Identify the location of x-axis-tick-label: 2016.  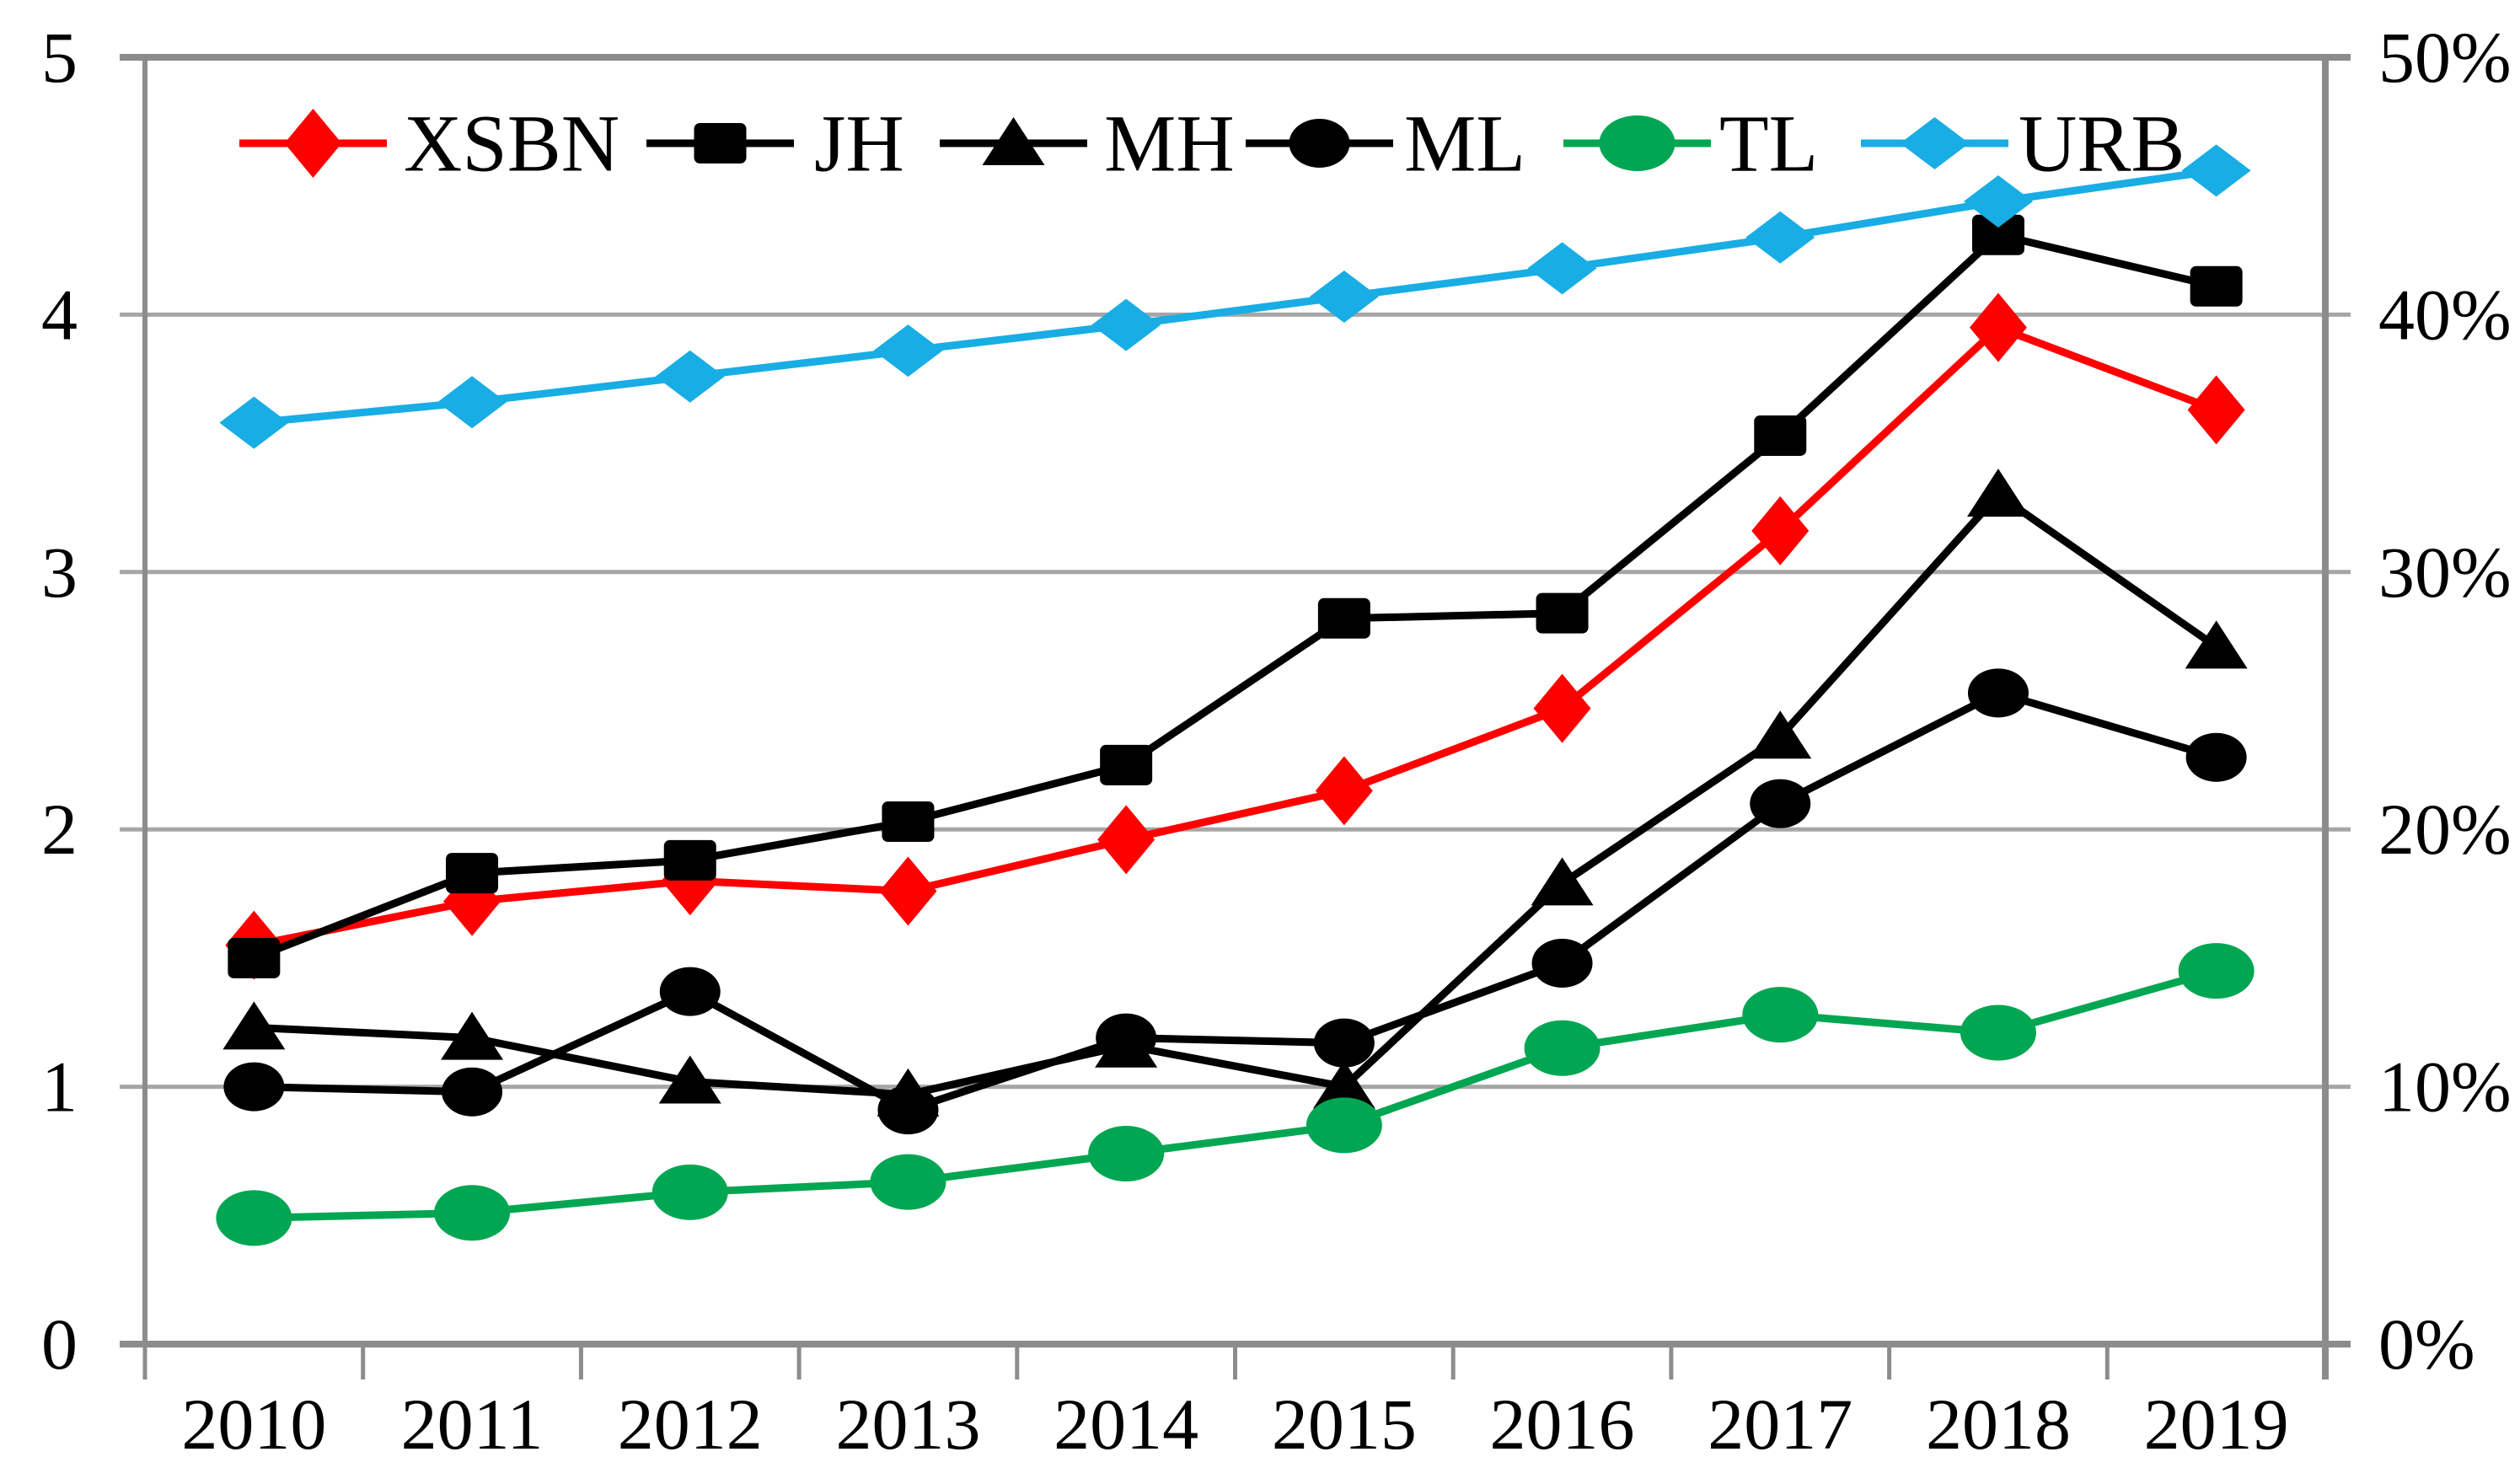
(1562, 1424).